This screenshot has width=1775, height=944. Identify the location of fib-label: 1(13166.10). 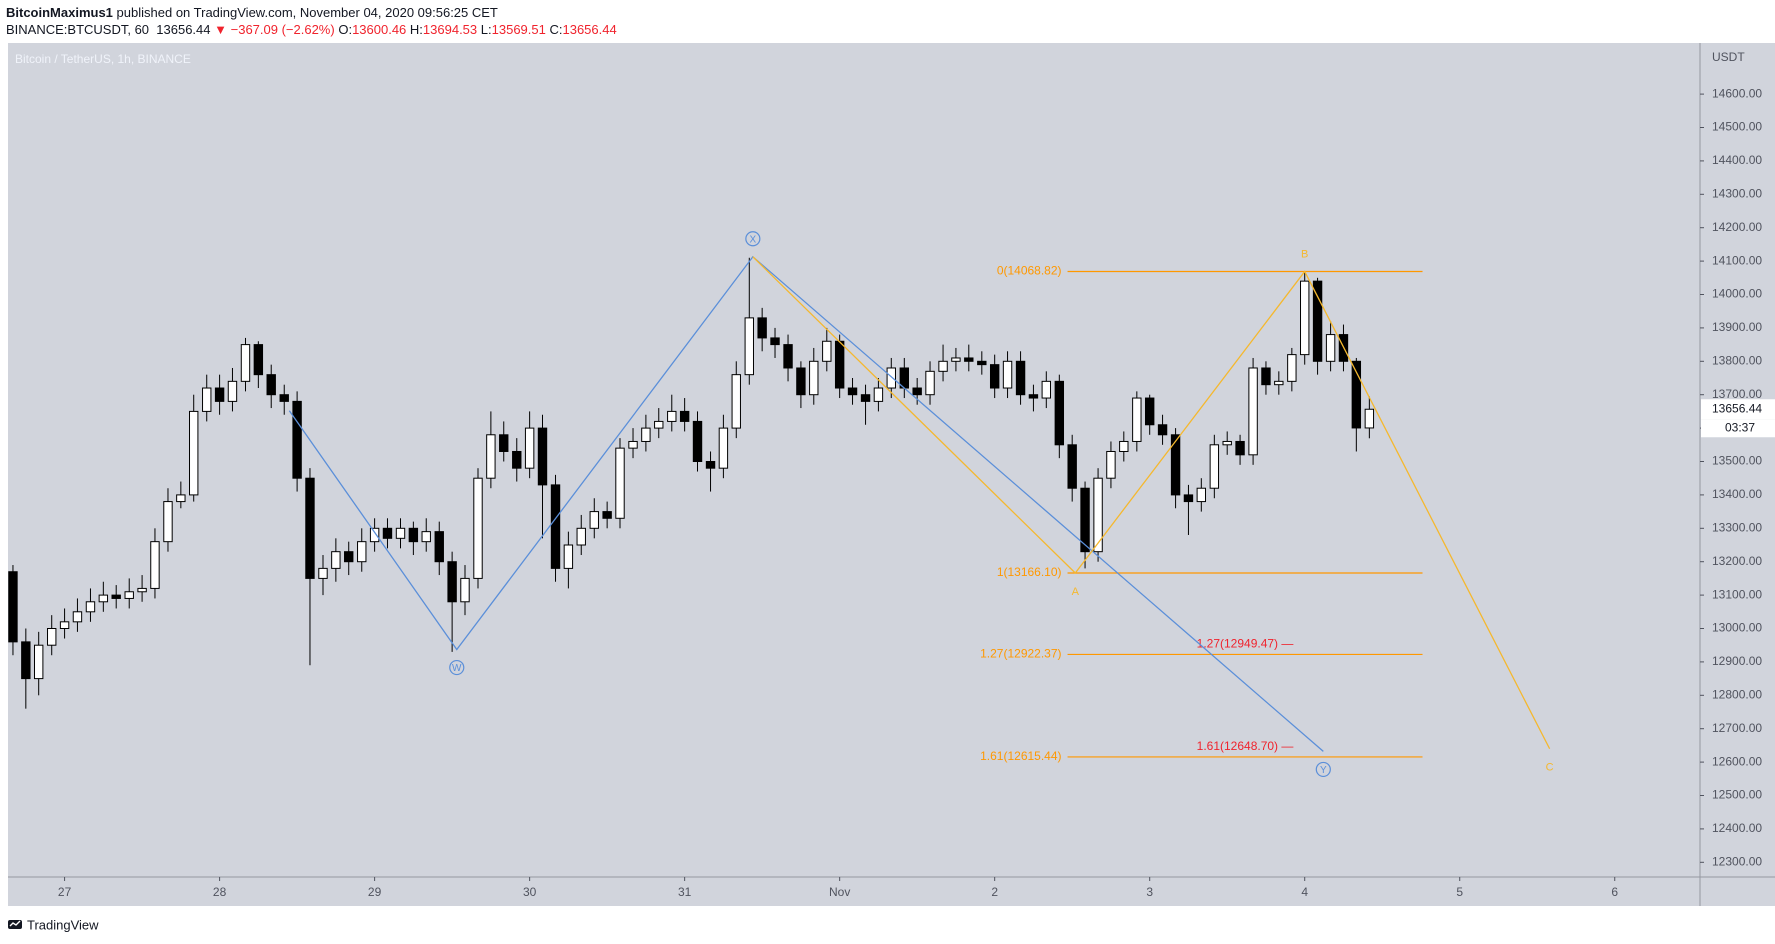
(1029, 572).